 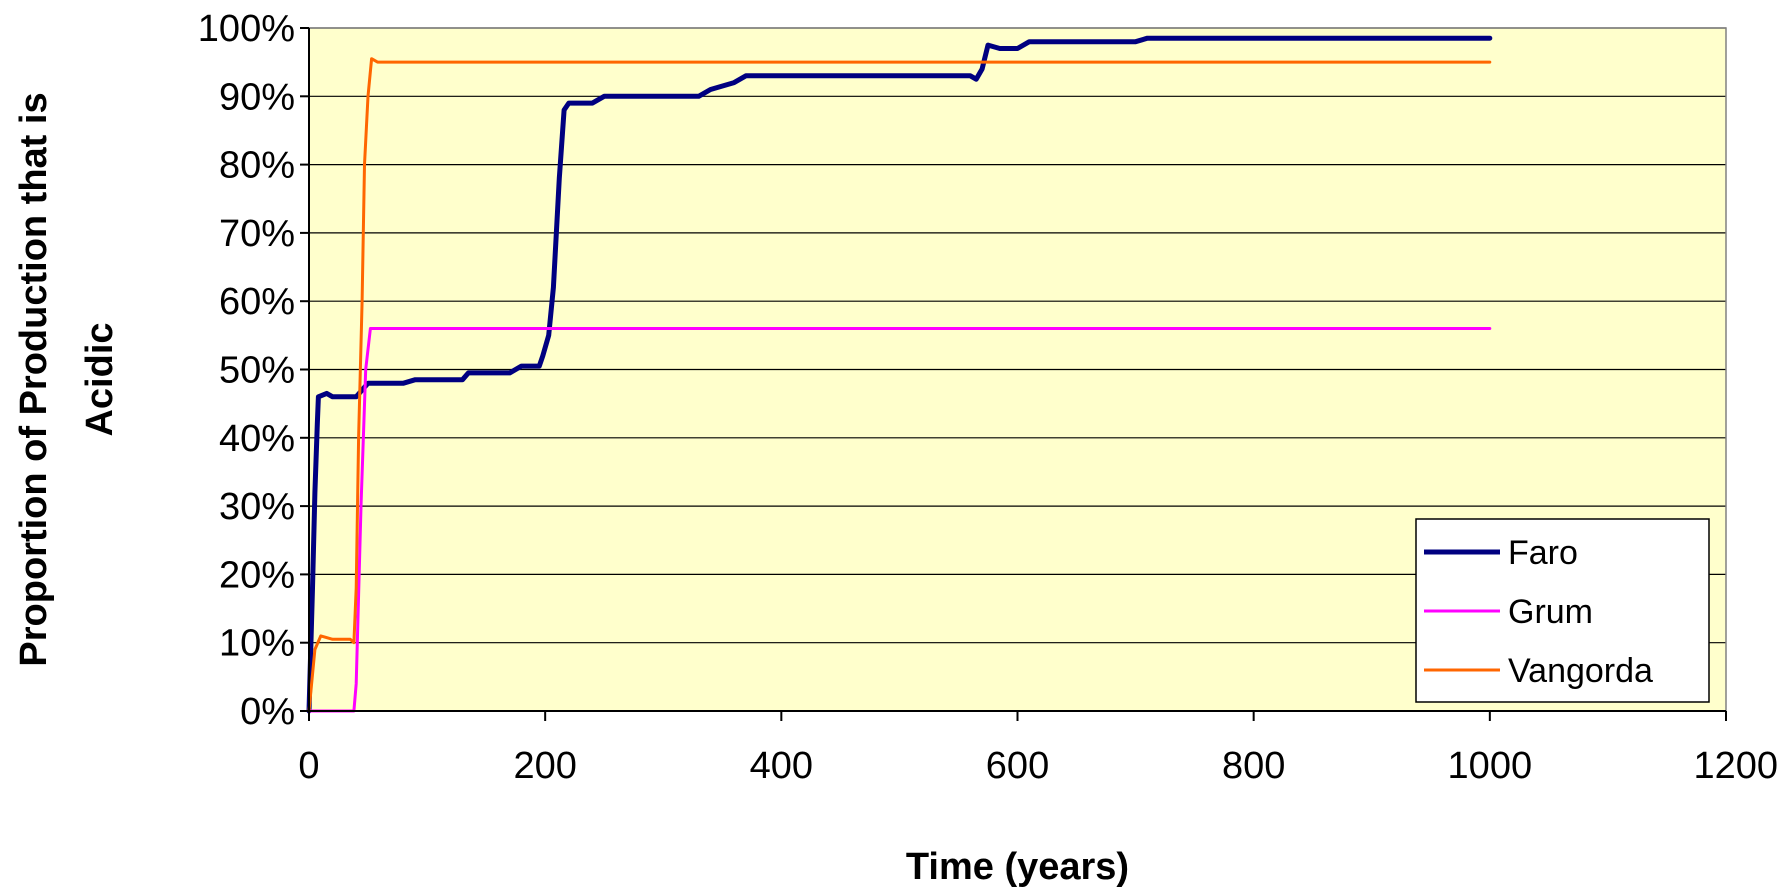 I want to click on y-tick-label: 30%, so click(x=257, y=507).